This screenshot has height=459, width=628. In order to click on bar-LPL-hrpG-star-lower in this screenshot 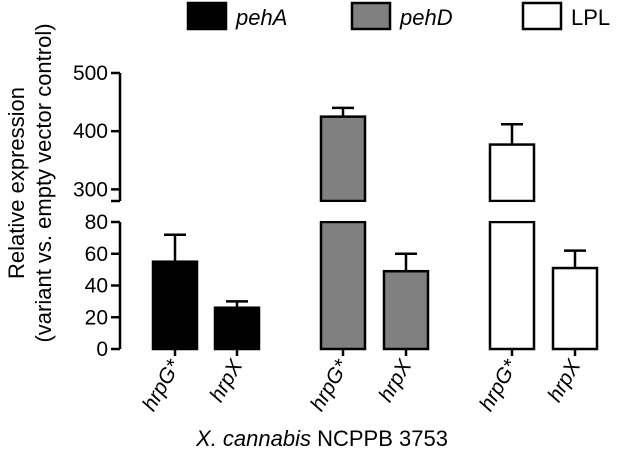, I will do `click(512, 285)`.